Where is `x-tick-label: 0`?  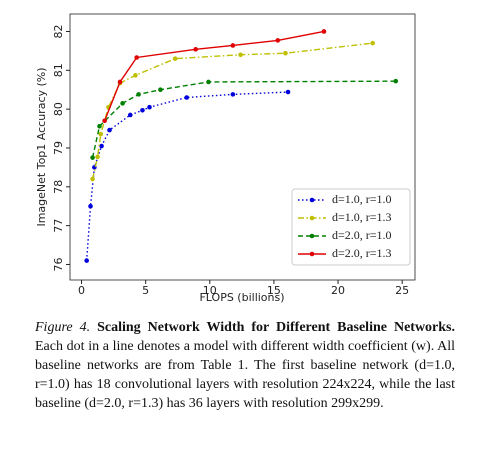
x-tick-label: 0 is located at coordinates (81, 290).